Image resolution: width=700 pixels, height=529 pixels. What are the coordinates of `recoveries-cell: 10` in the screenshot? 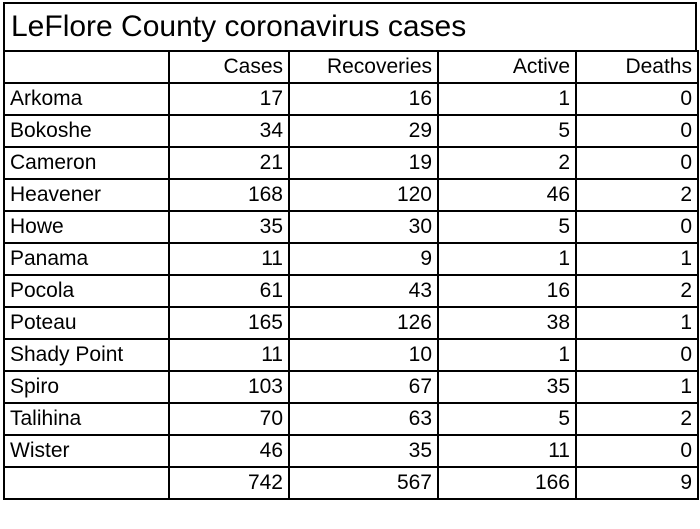 It's located at (363, 355).